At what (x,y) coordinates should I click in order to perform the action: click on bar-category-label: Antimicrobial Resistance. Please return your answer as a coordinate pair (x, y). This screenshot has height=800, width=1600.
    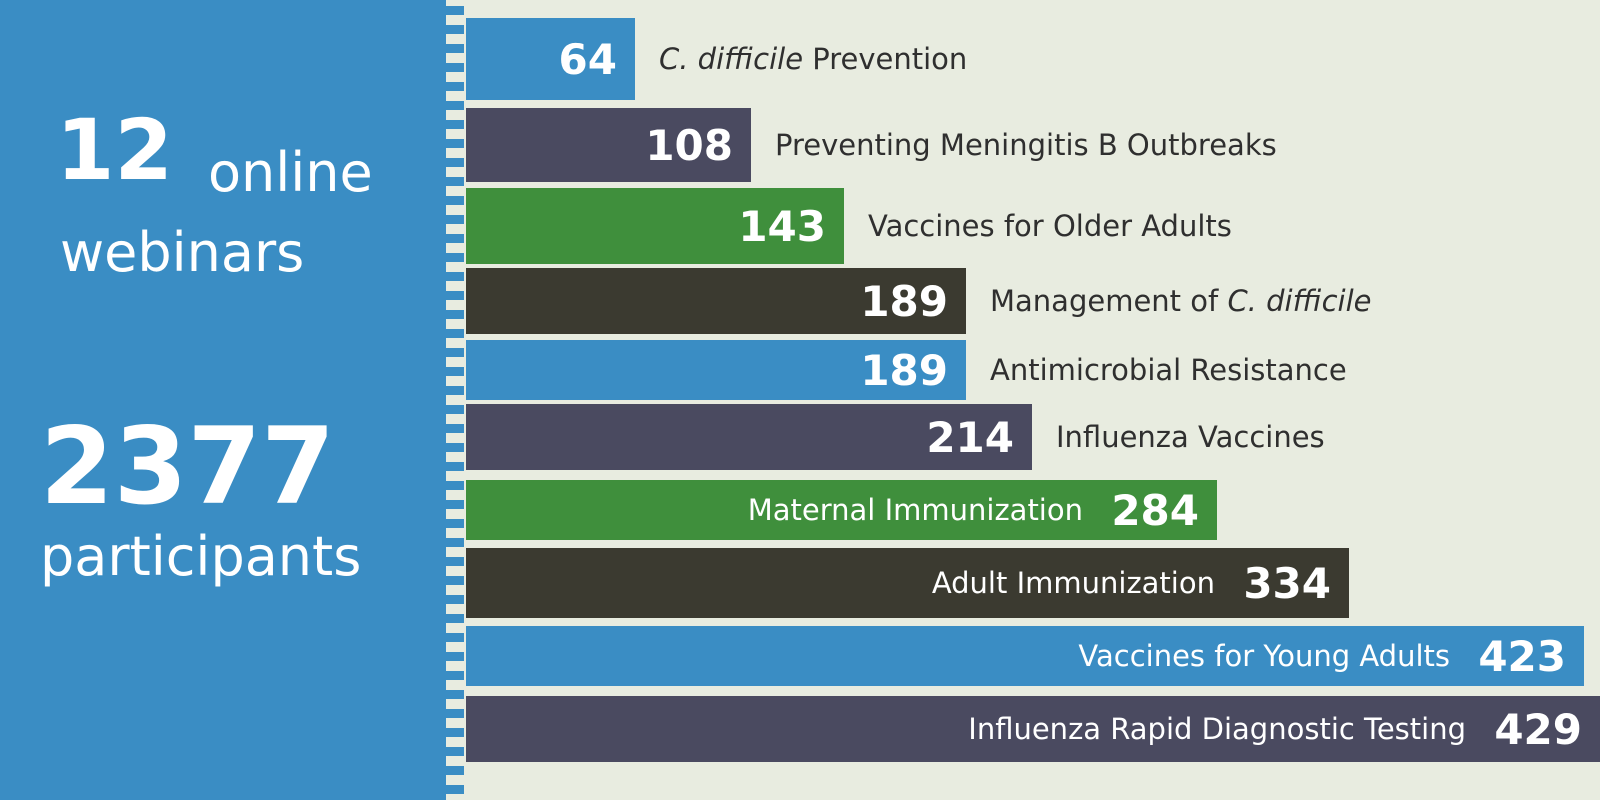
    Looking at the image, I should click on (1168, 370).